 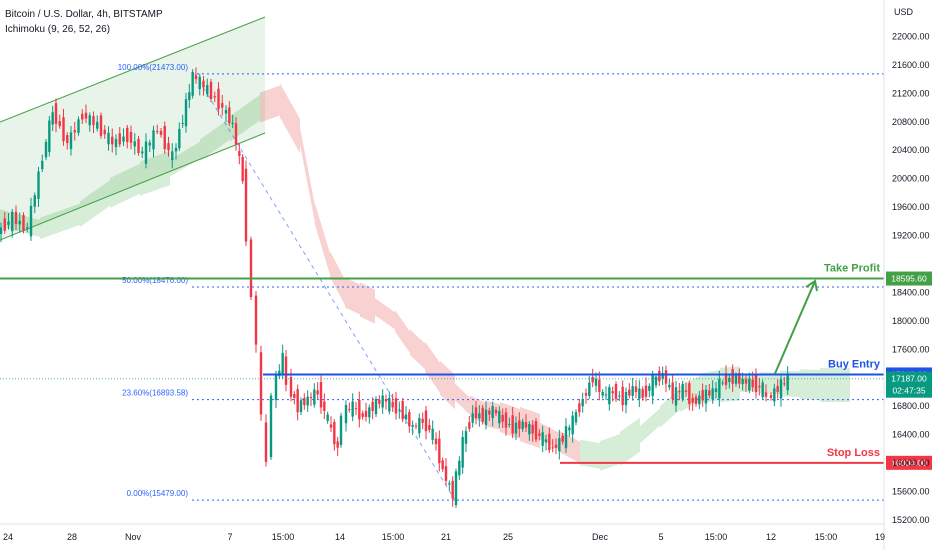 I want to click on x-tick-label: Dec, so click(x=600, y=537).